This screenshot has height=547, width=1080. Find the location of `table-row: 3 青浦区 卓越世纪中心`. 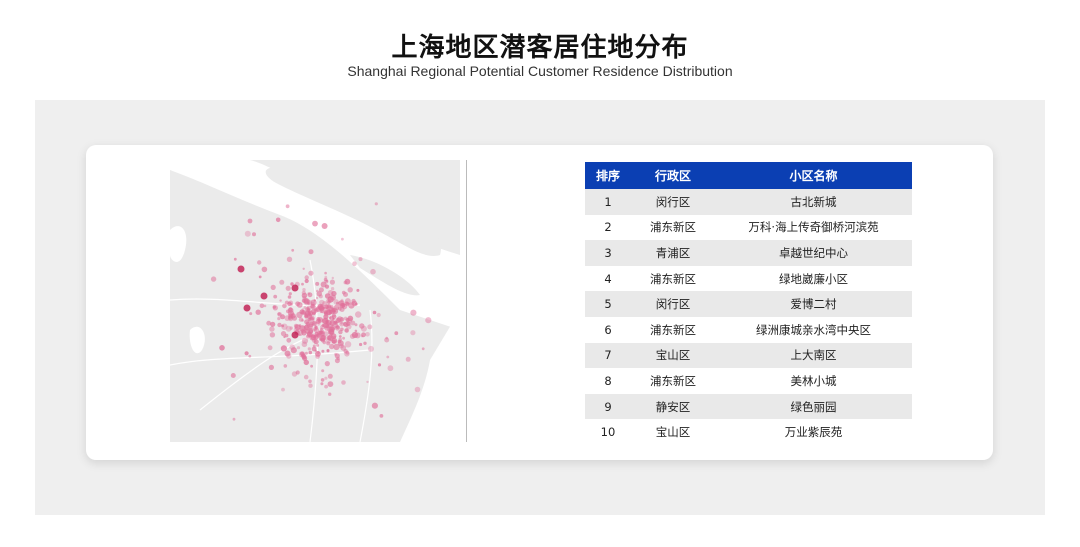

table-row: 3 青浦区 卓越世纪中心 is located at coordinates (748, 253).